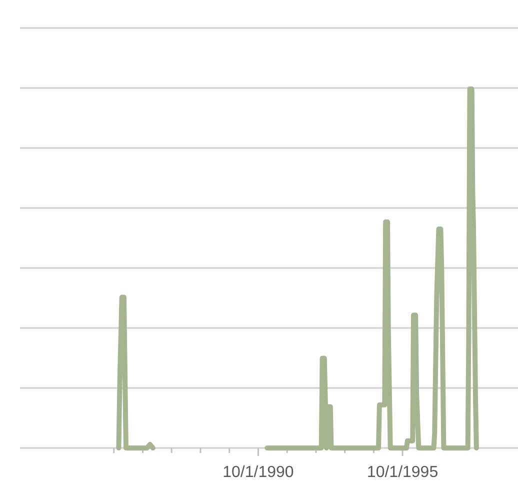 The image size is (518, 495). What do you see at coordinates (258, 472) in the screenshot?
I see `x-tick-label: 10/1/1990` at bounding box center [258, 472].